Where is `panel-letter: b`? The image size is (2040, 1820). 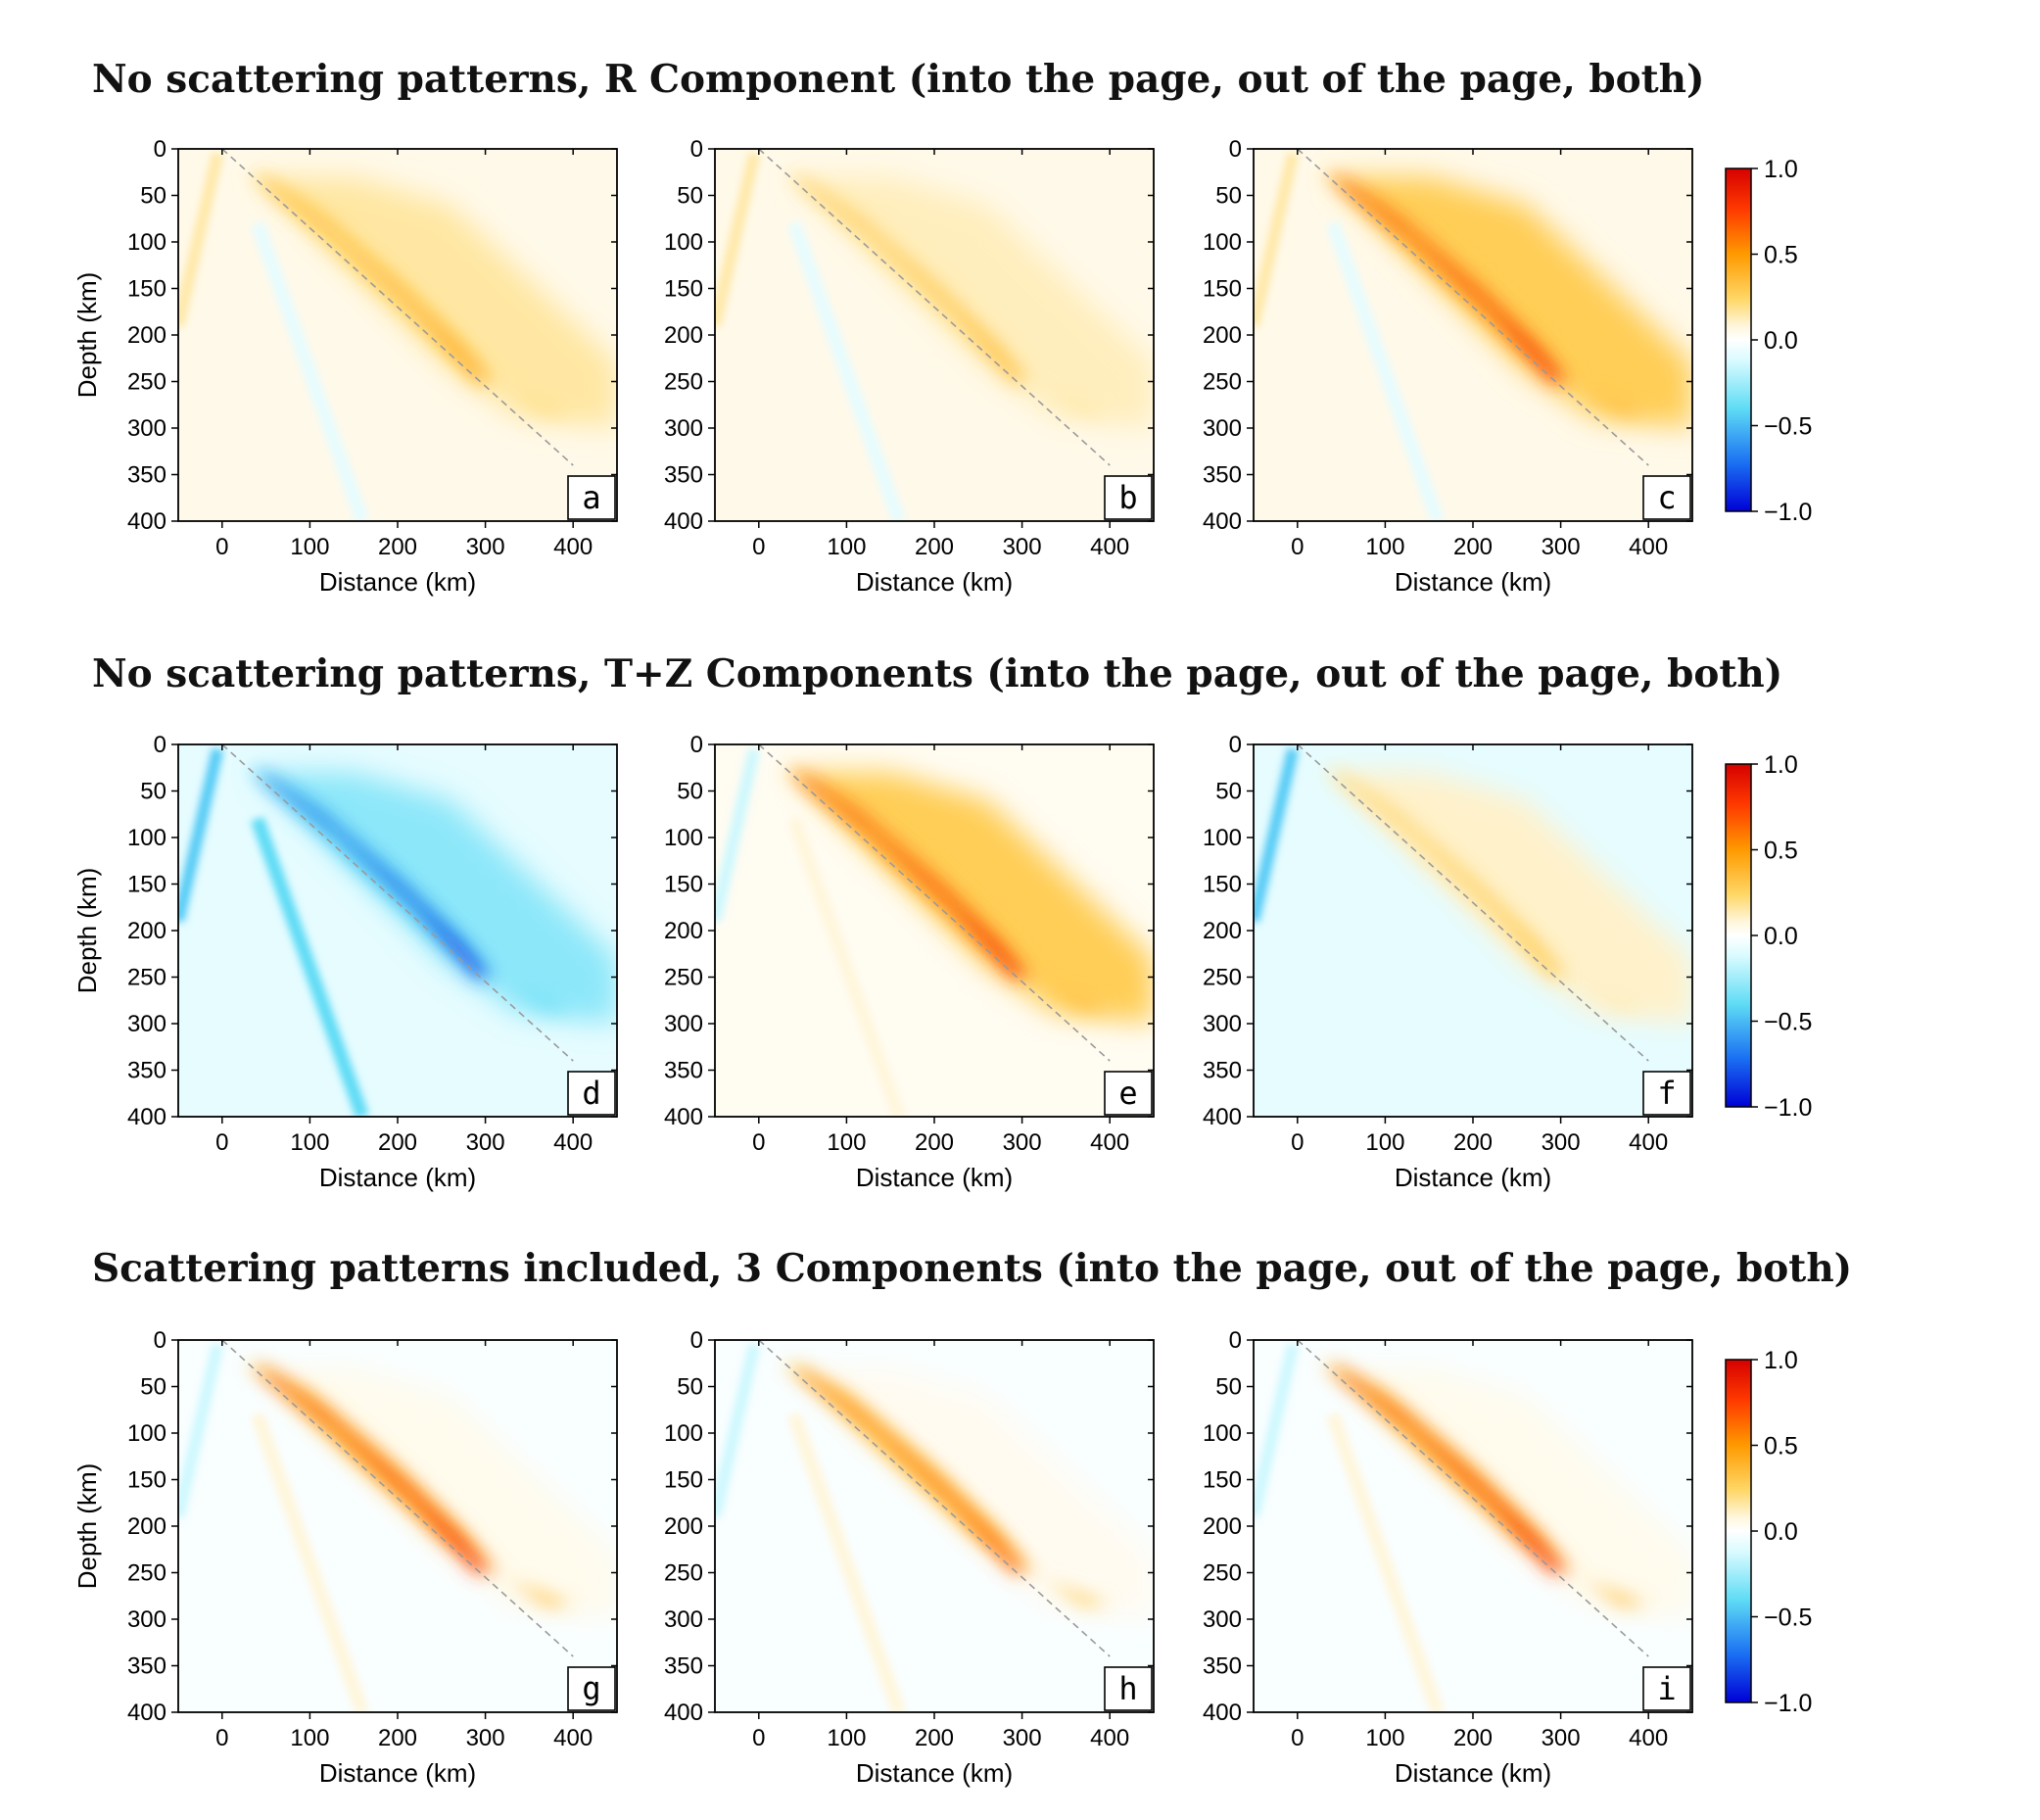 panel-letter: b is located at coordinates (1127, 497).